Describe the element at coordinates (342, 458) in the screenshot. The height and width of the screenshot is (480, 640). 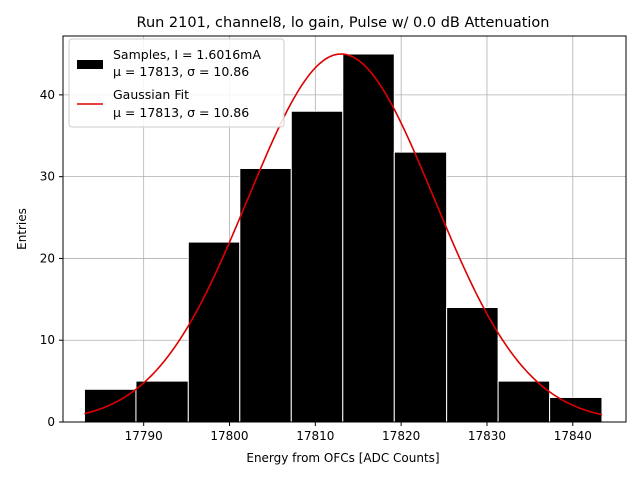
I see `x-axis-label: Energy from OFCs [ADC Counts]` at that location.